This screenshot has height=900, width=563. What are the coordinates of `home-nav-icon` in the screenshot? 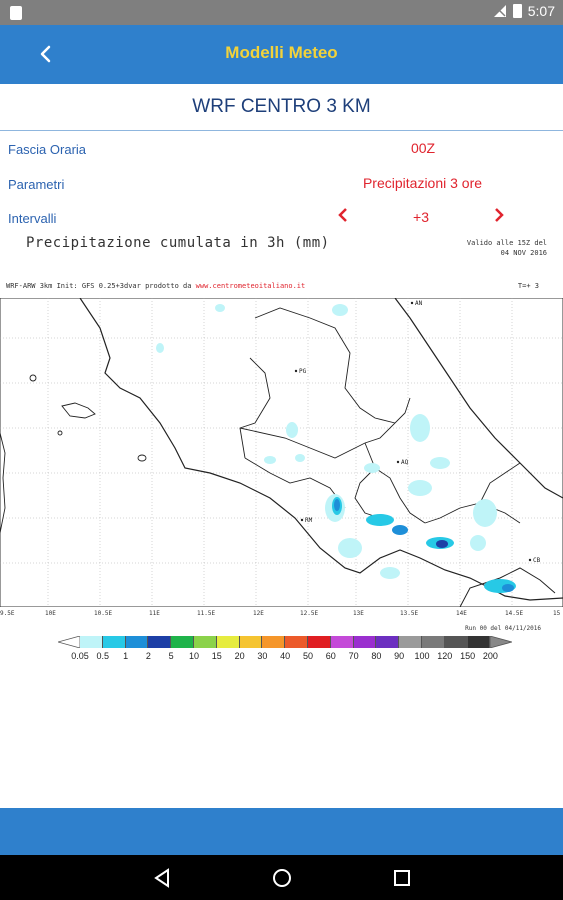 It's located at (282, 878).